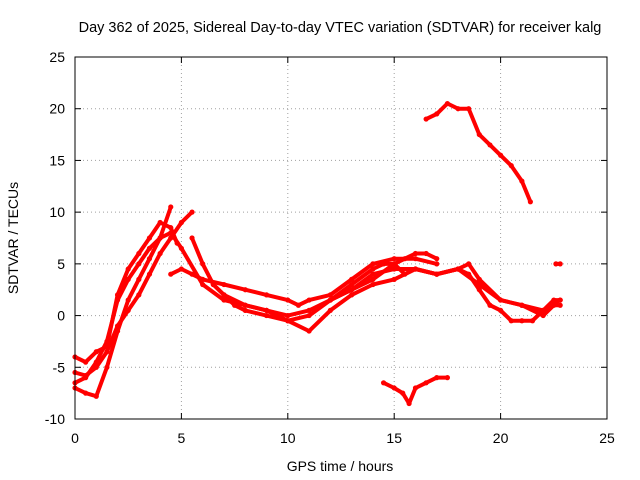 The width and height of the screenshot is (640, 480). I want to click on x-tick-label: 25, so click(607, 438).